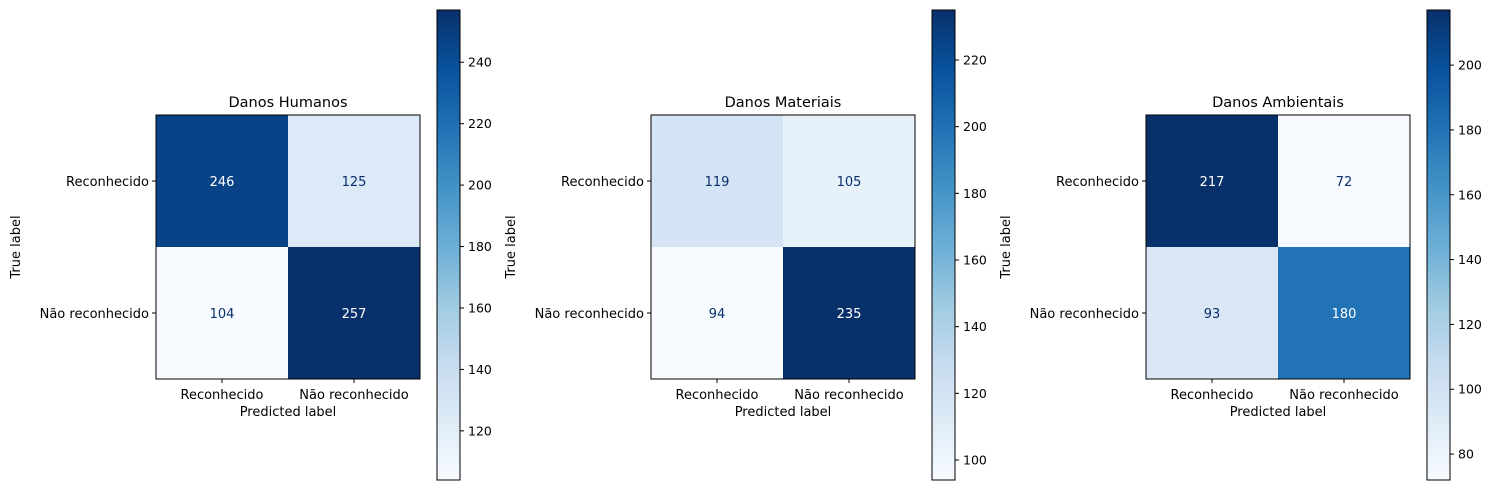 The height and width of the screenshot is (490, 1496). I want to click on cell-value-label: 180, so click(1344, 314).